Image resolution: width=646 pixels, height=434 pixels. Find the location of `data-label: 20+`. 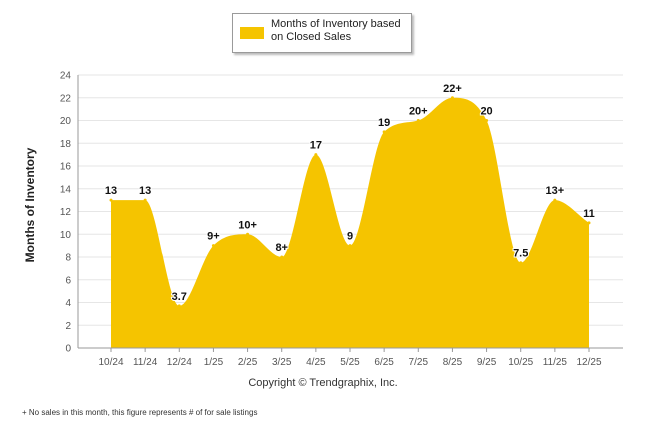

data-label: 20+ is located at coordinates (418, 112).